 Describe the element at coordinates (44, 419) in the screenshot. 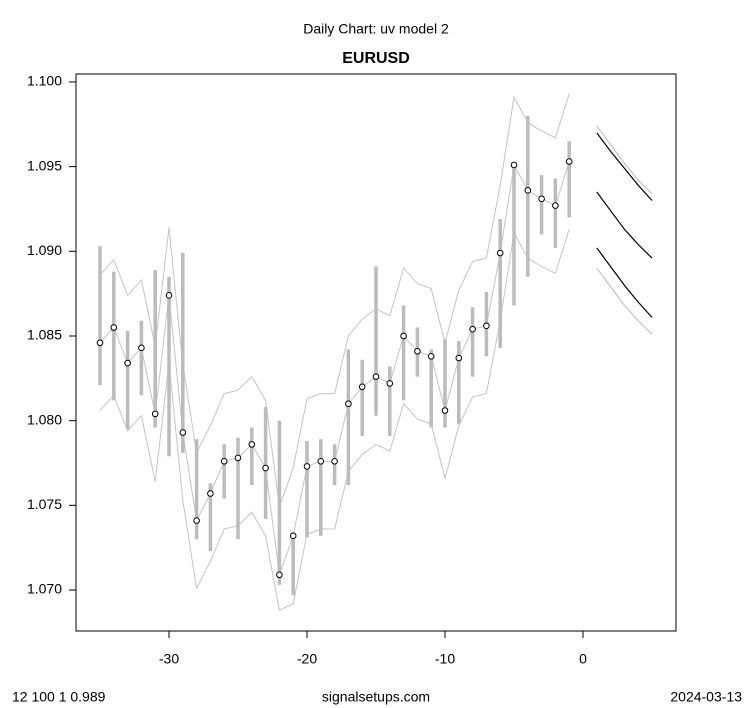

I see `y-tick-label: 1.080` at that location.